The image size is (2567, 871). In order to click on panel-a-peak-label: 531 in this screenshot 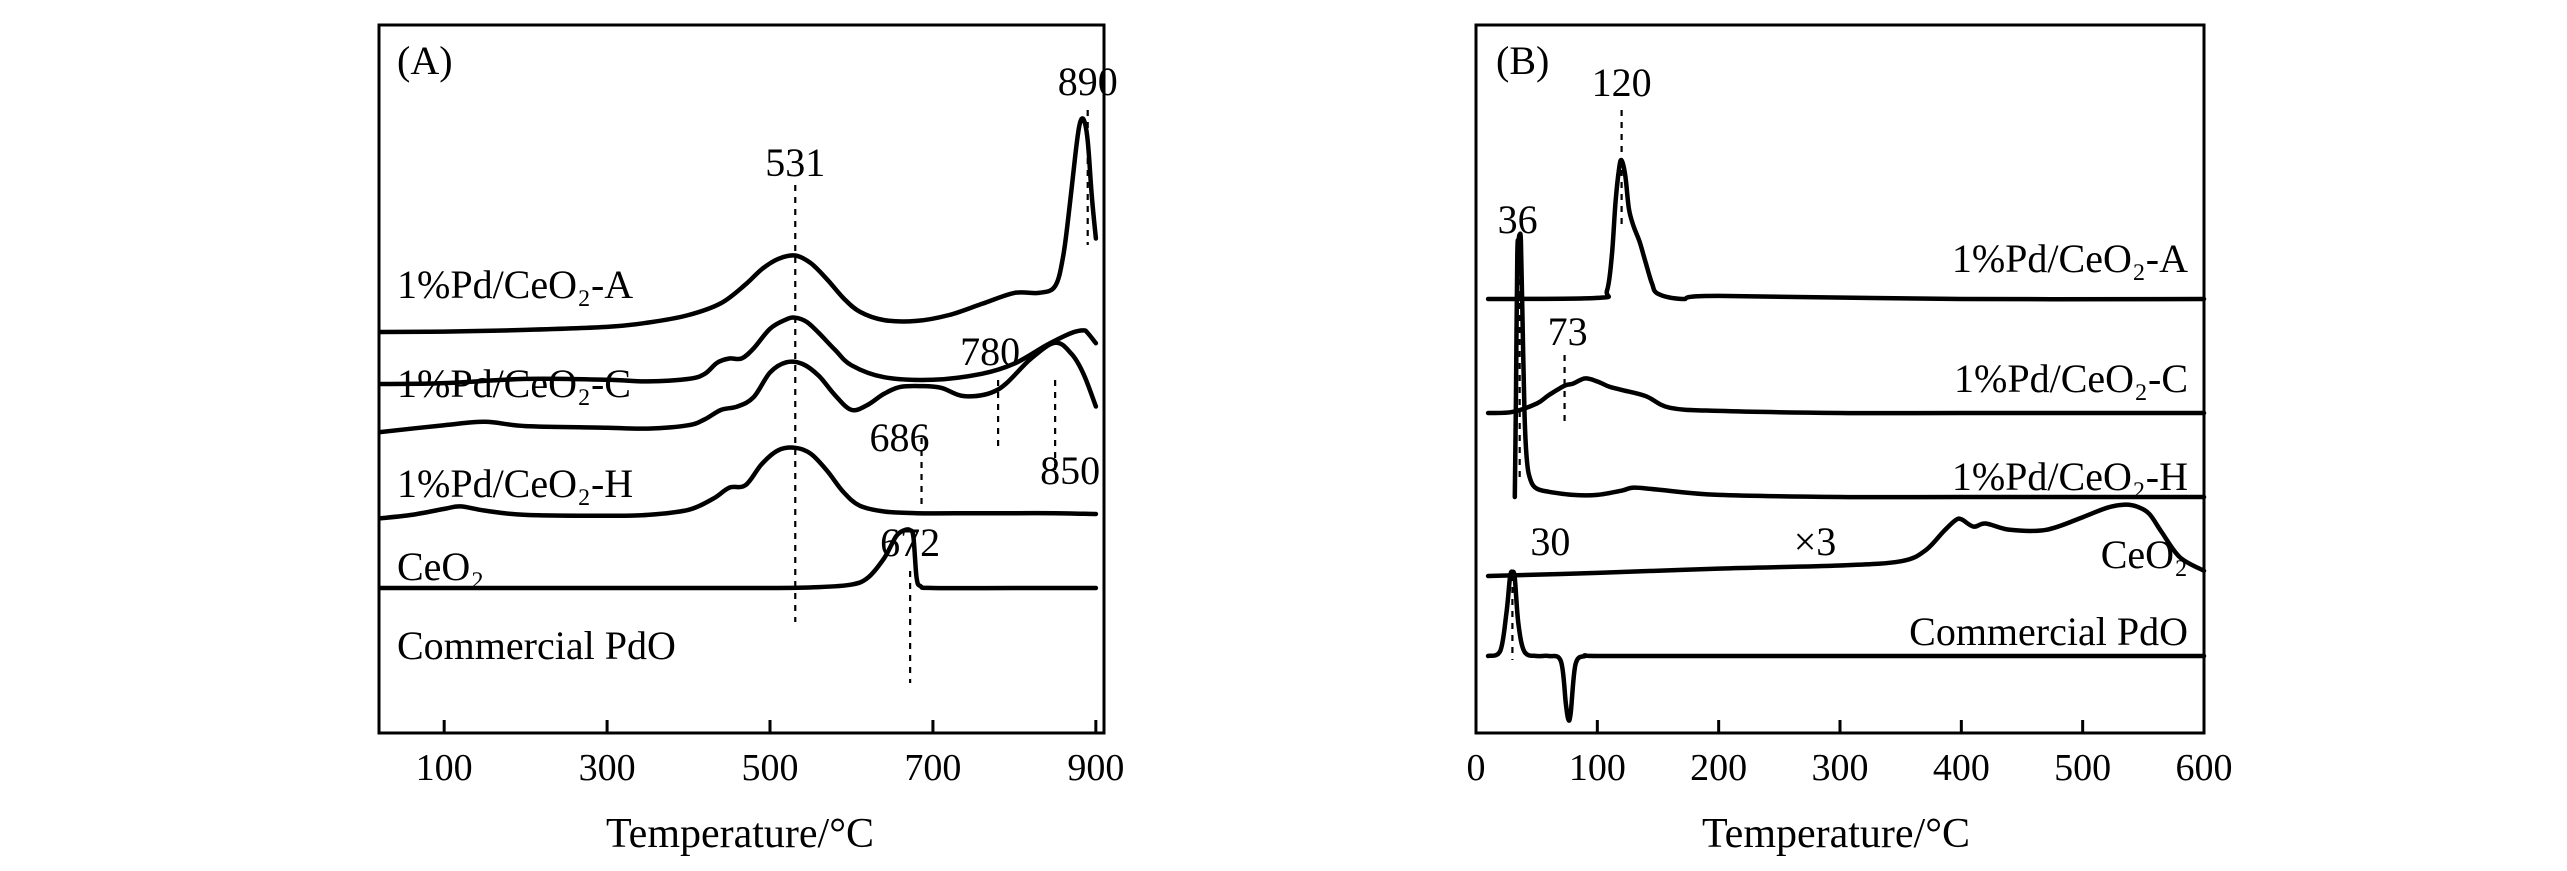, I will do `click(795, 162)`.